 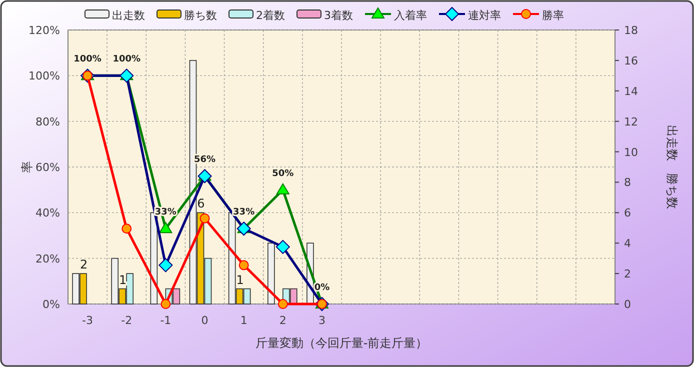 What do you see at coordinates (48, 213) in the screenshot?
I see `y-tick-label: 40%` at bounding box center [48, 213].